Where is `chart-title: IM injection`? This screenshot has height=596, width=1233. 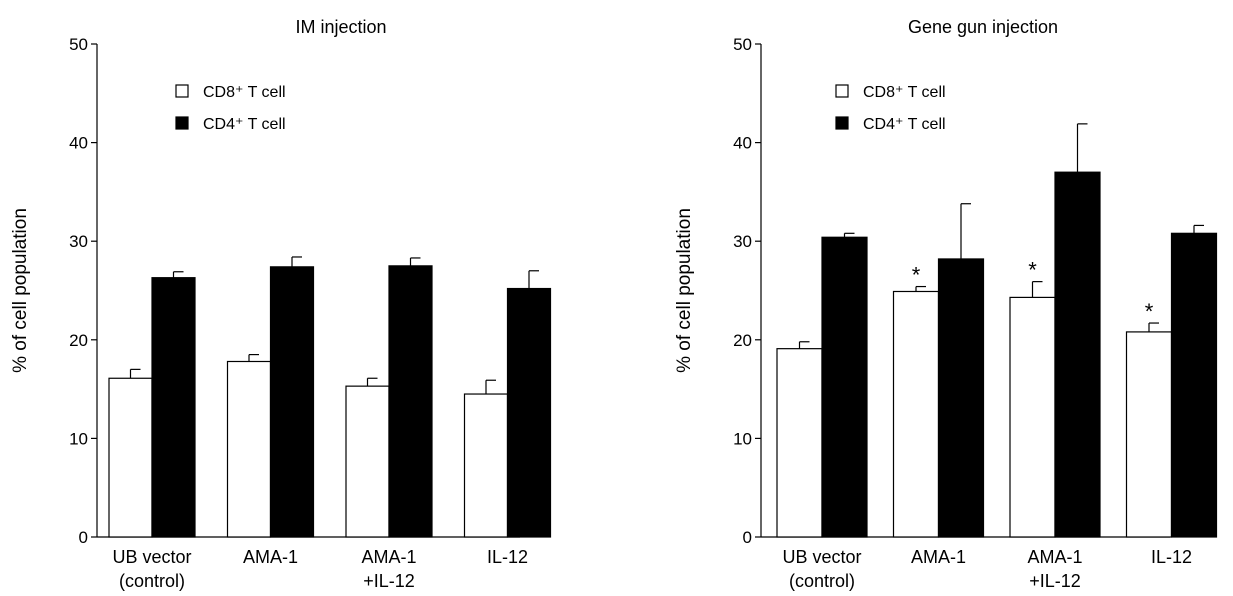
chart-title: IM injection is located at coordinates (340, 27).